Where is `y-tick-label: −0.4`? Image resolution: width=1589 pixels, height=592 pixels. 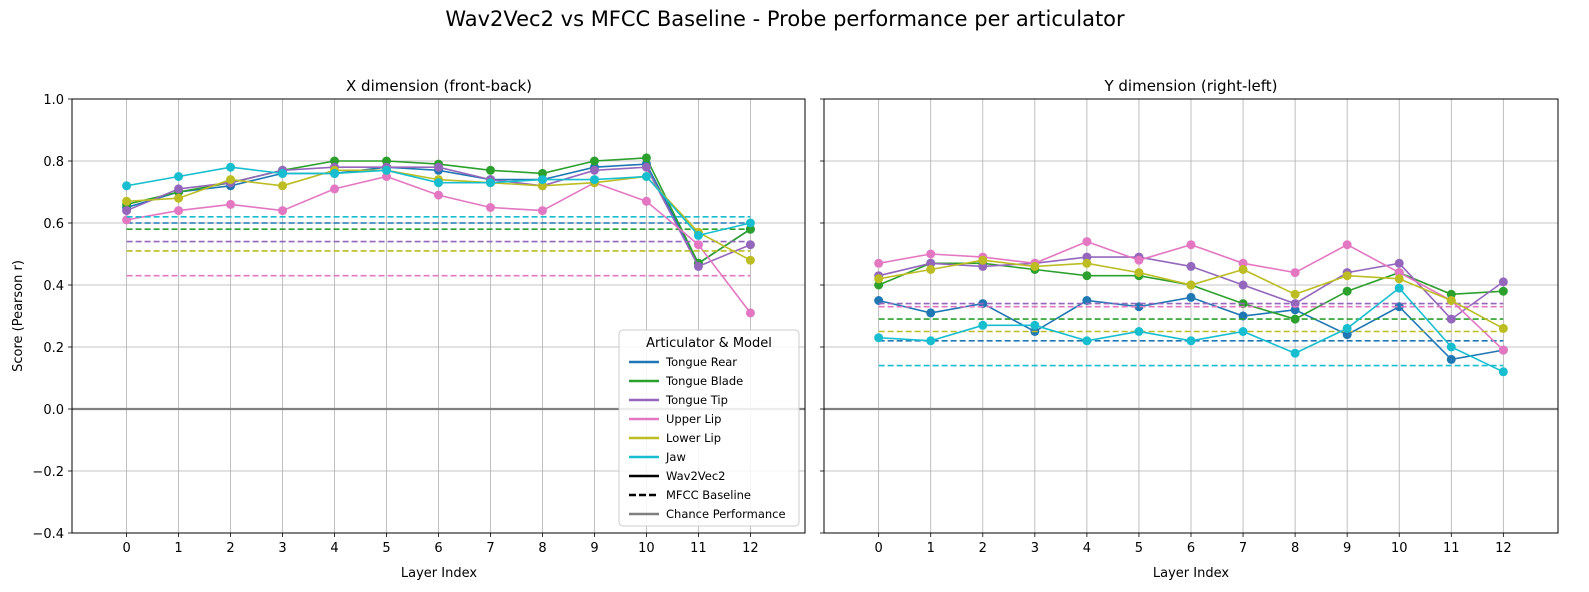
y-tick-label: −0.4 is located at coordinates (48, 534).